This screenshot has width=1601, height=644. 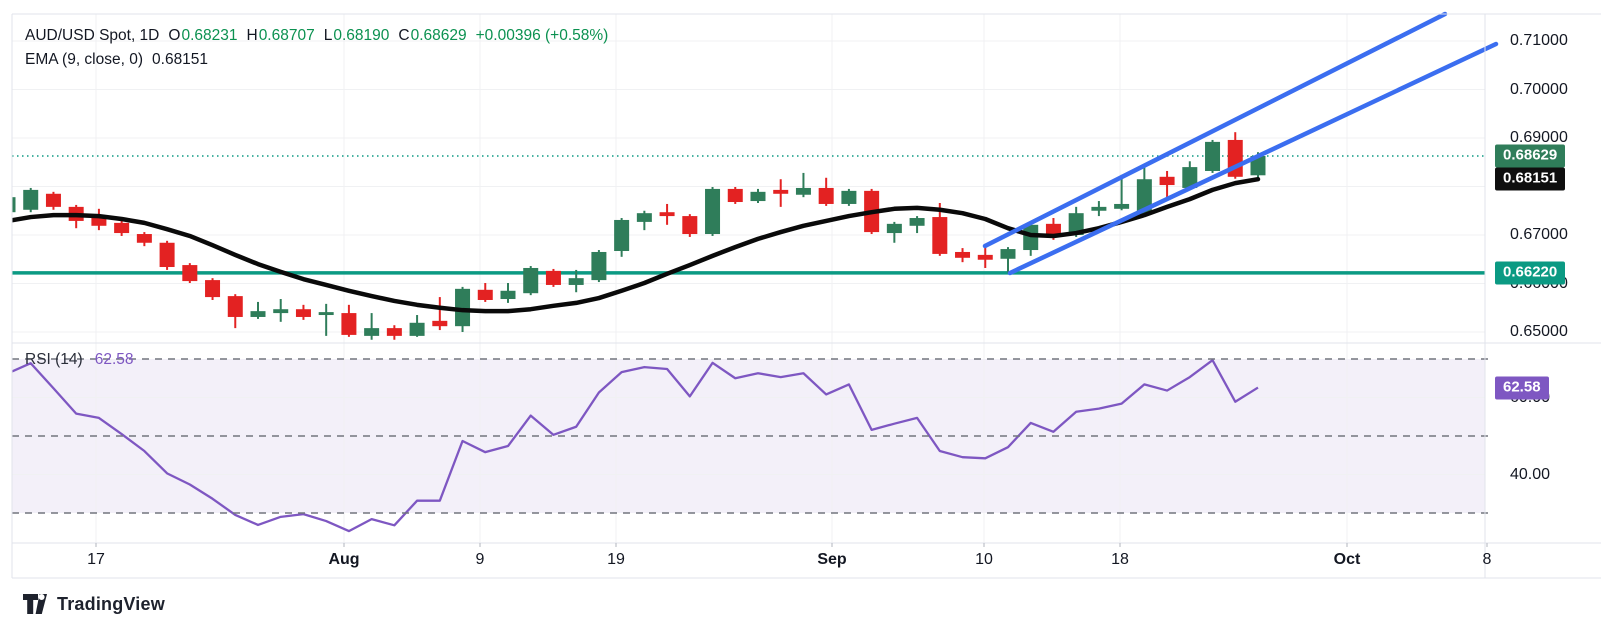 I want to click on rsi-legend: RSI (14) 62.58, so click(x=79, y=360).